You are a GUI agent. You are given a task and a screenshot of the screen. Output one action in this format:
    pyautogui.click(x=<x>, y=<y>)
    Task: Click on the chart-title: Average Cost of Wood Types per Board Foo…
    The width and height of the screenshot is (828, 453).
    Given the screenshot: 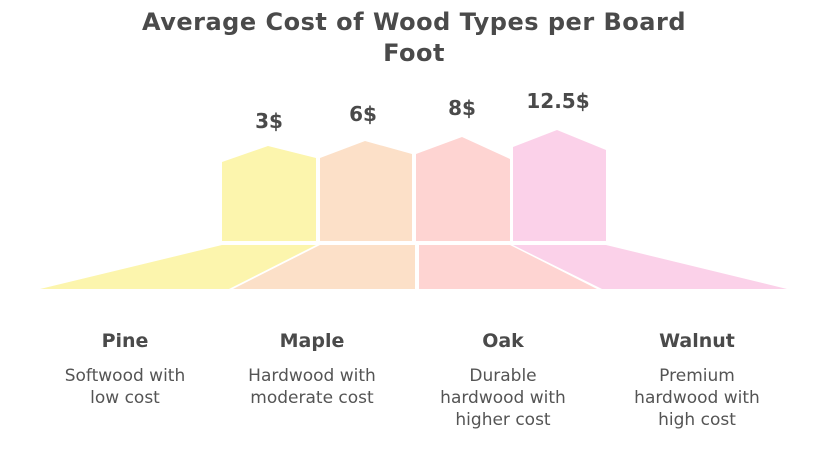 What is the action you would take?
    pyautogui.click(x=414, y=38)
    